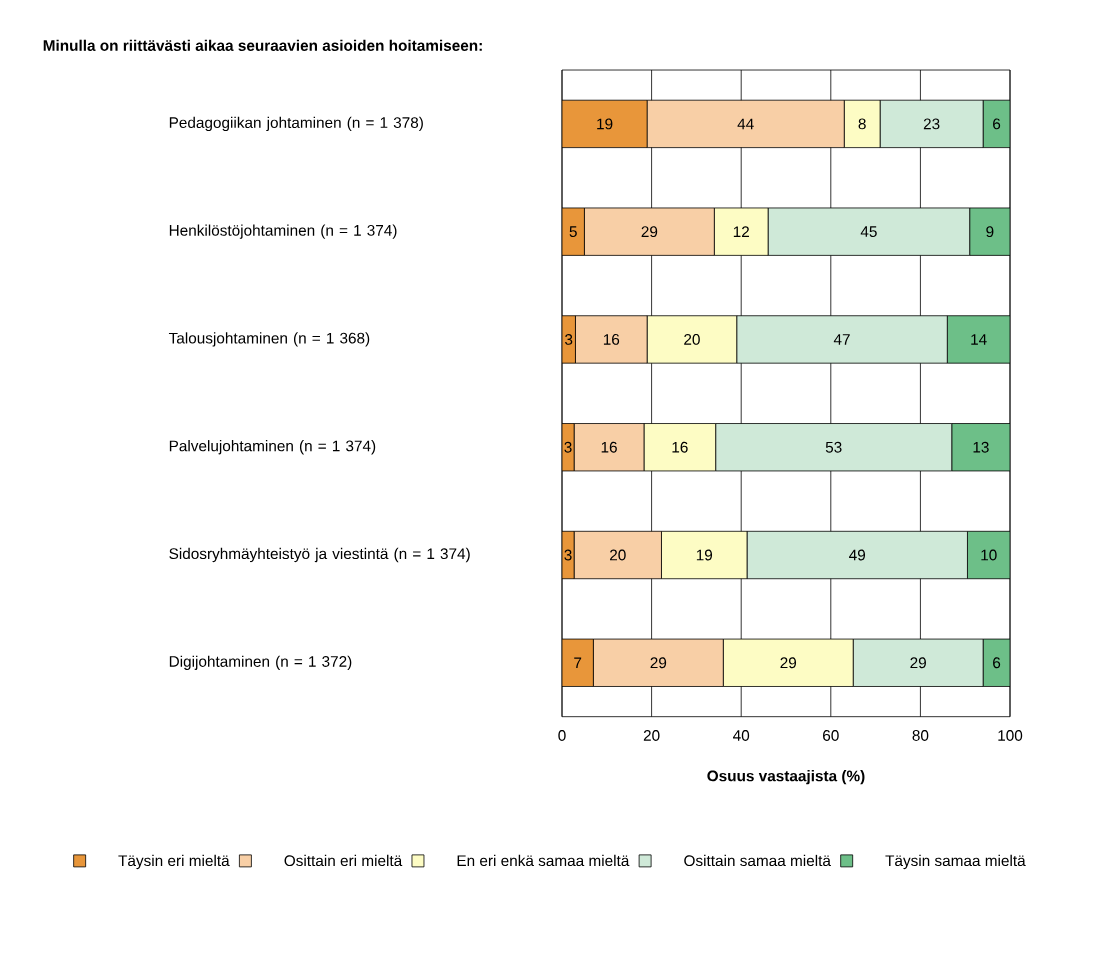  I want to click on data-label: 9, so click(990, 232).